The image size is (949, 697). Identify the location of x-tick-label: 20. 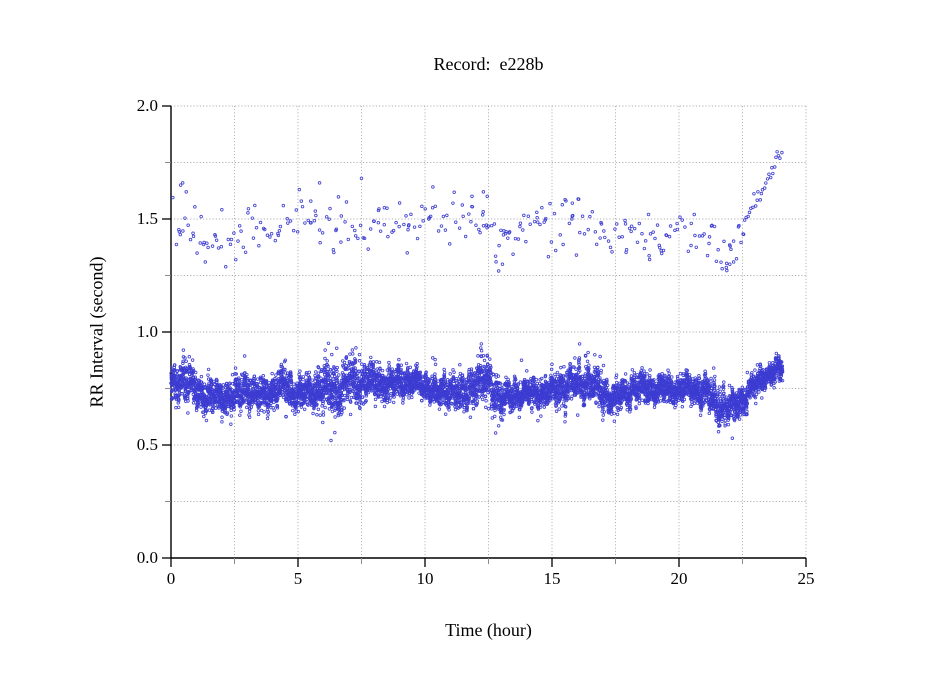
(679, 578).